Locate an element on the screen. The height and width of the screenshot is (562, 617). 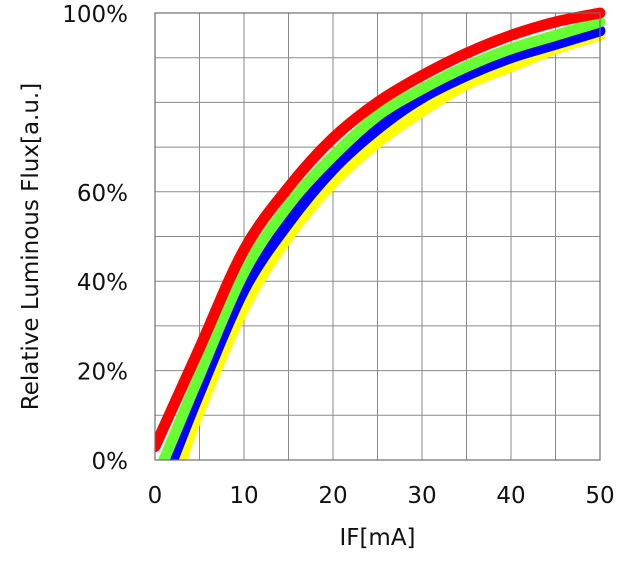
x-tick-label: 20 is located at coordinates (332, 496).